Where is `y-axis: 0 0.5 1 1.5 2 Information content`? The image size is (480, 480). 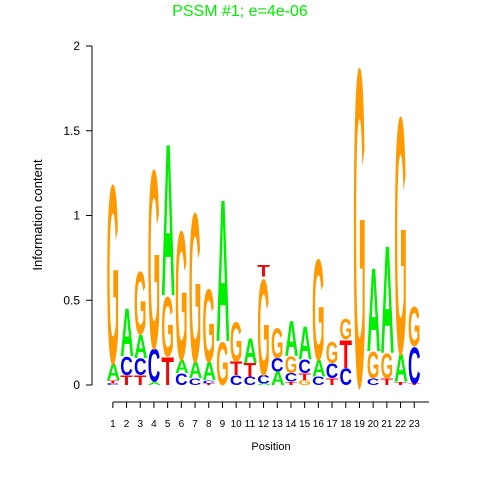 y-axis: 0 0.5 1 1.5 2 Information content is located at coordinates (61, 215).